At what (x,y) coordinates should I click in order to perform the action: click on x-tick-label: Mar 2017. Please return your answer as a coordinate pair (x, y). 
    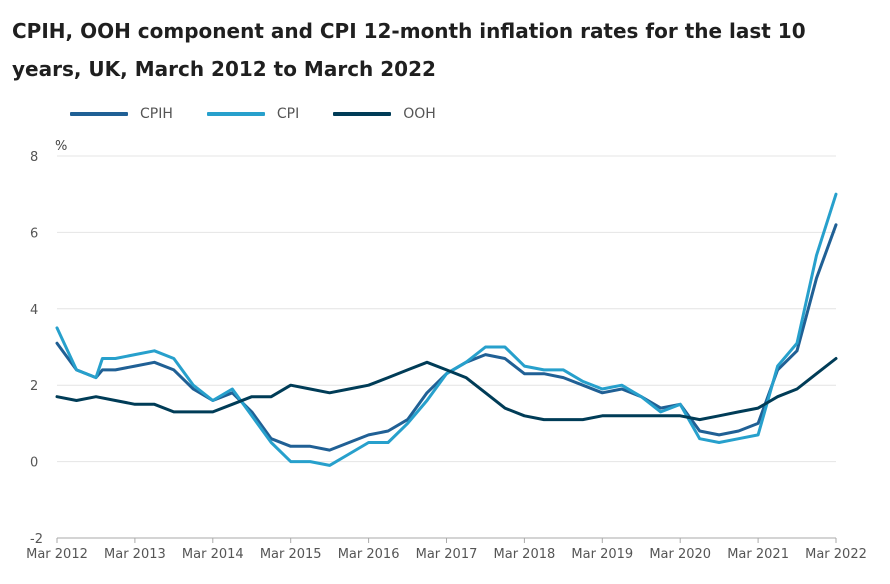
    Looking at the image, I should click on (447, 554).